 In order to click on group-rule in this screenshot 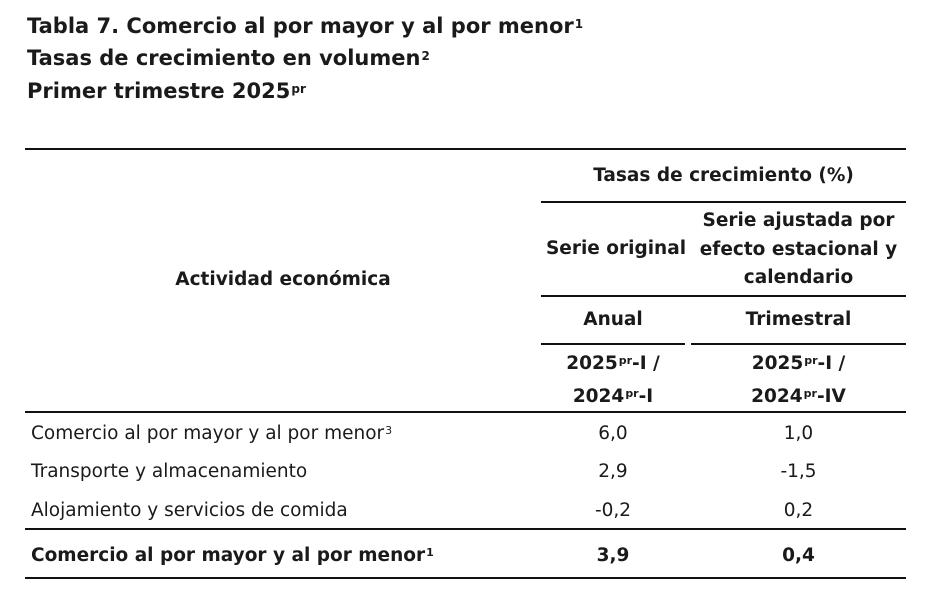, I will do `click(723, 202)`.